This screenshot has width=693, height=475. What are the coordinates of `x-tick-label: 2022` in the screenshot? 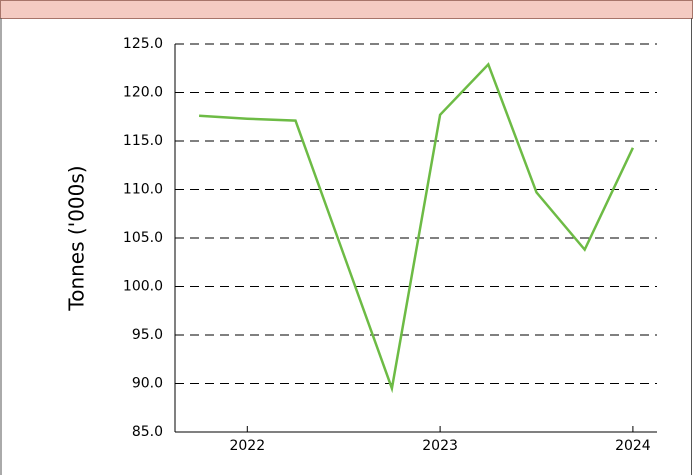 It's located at (247, 446).